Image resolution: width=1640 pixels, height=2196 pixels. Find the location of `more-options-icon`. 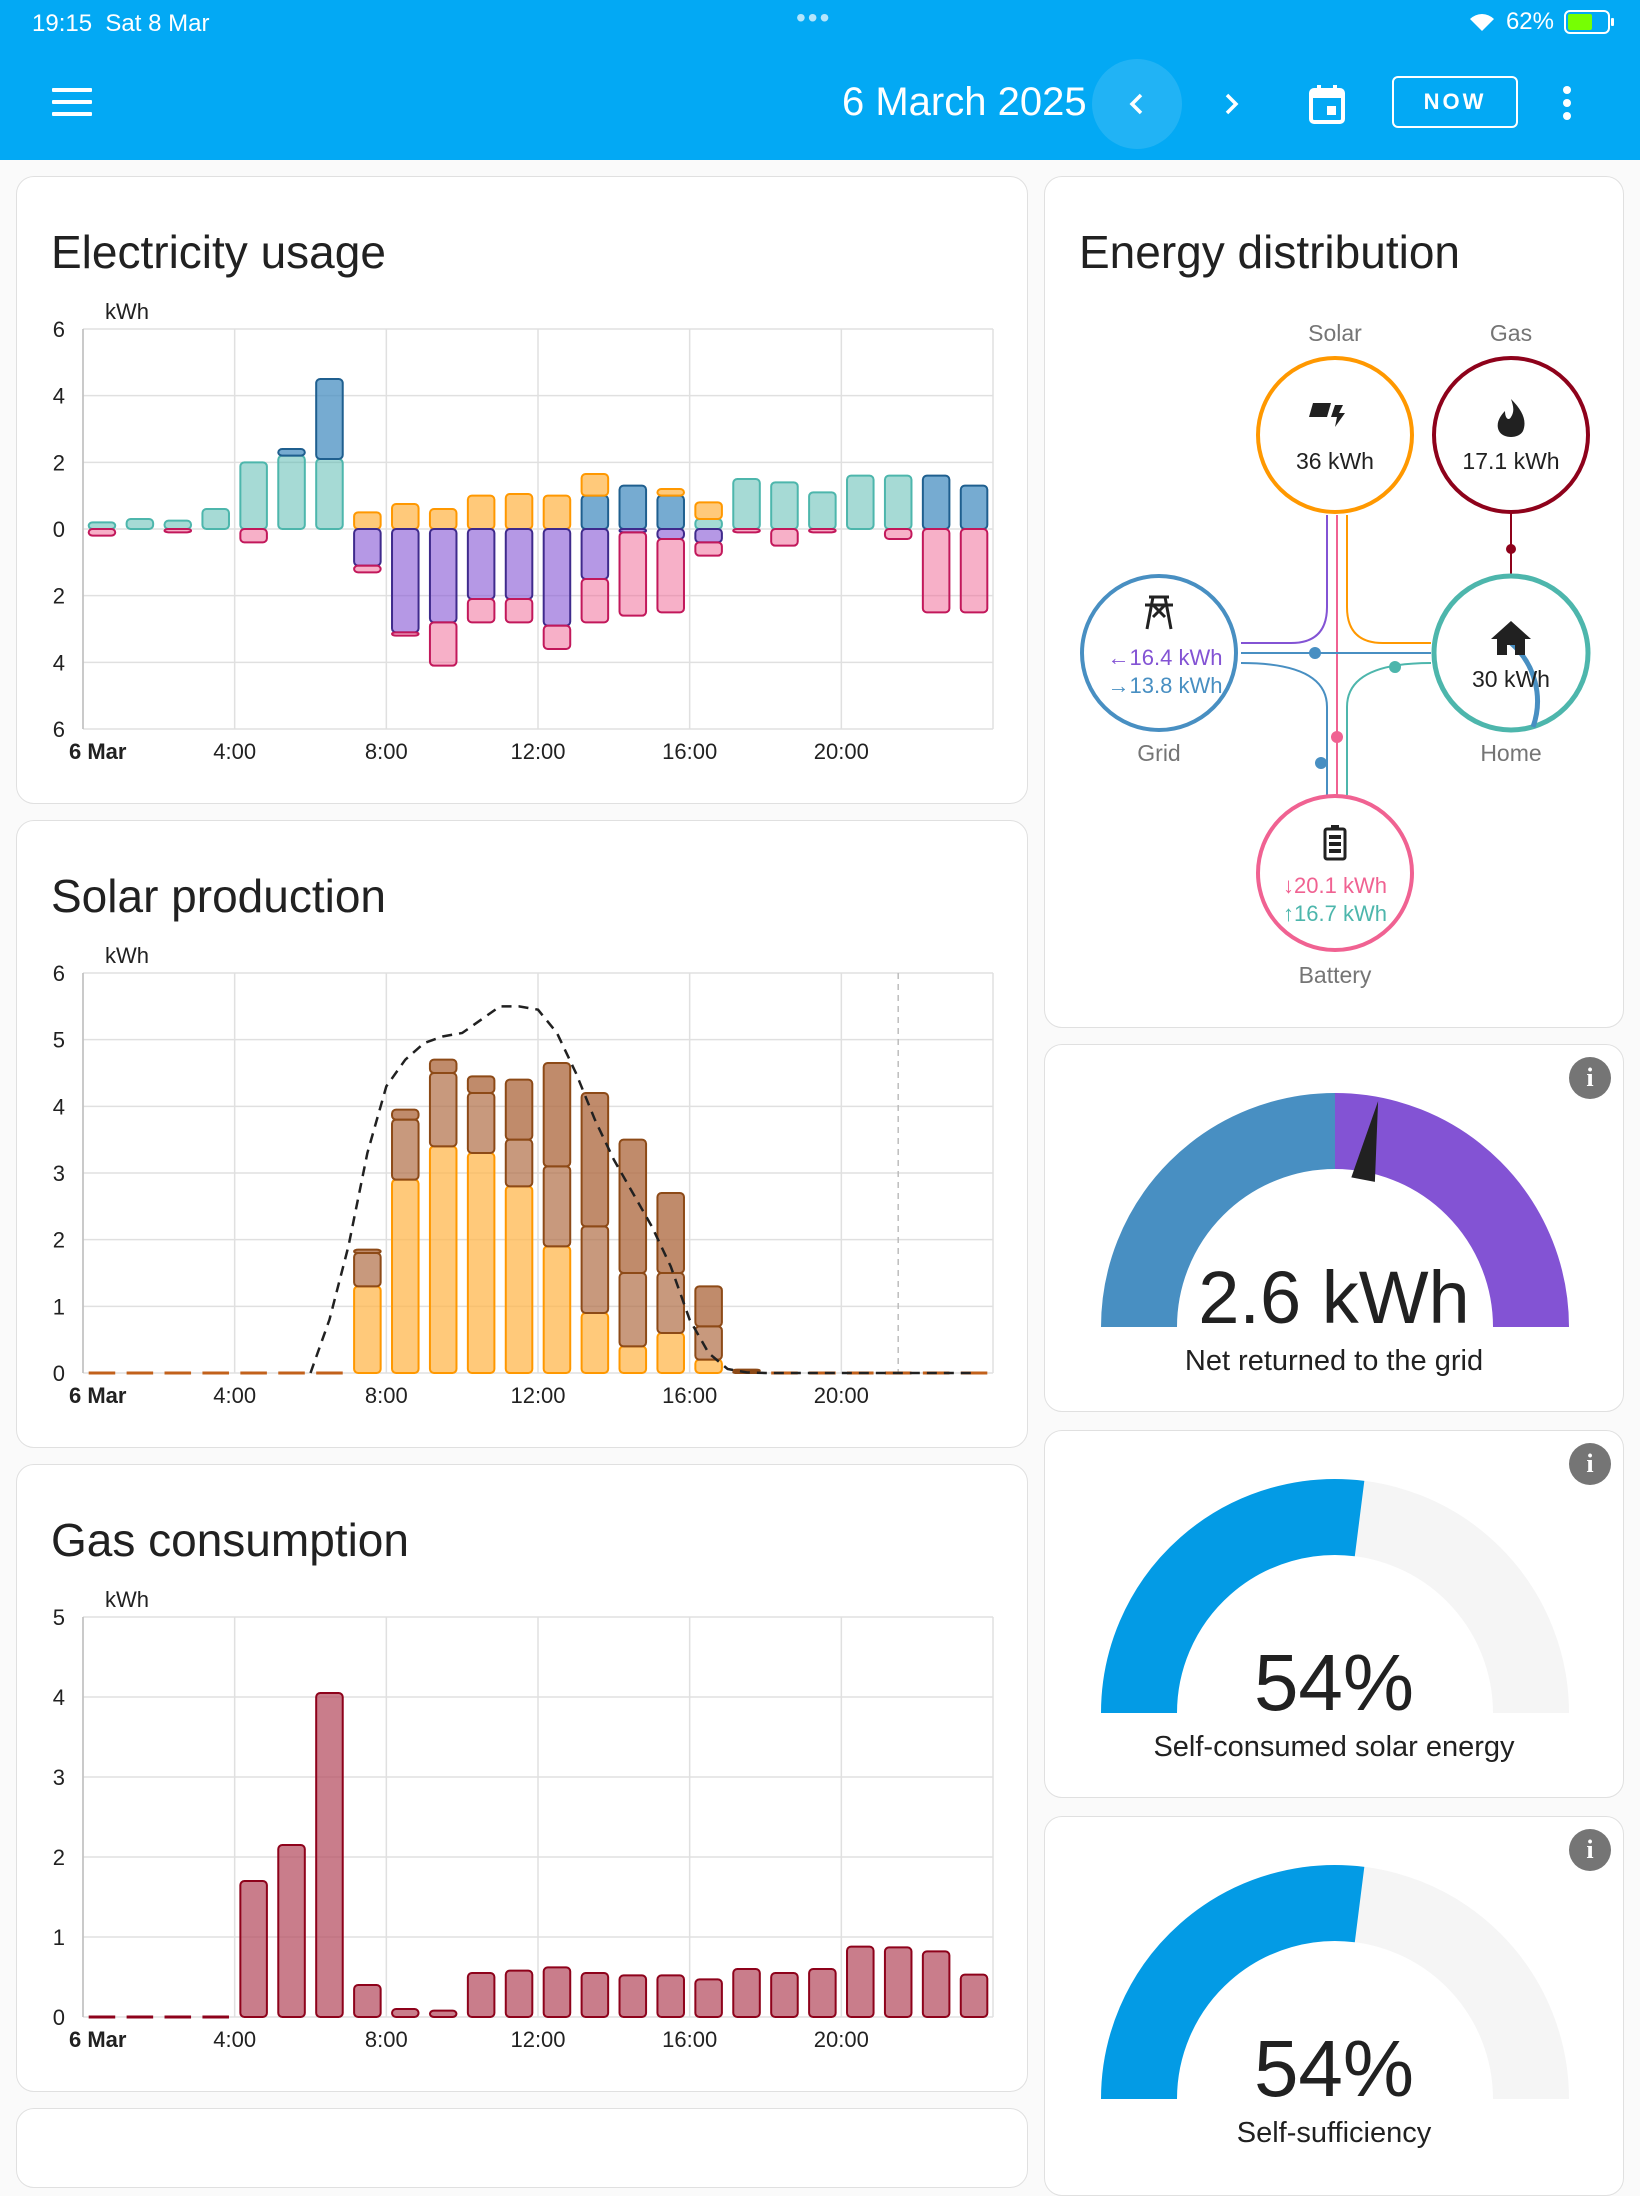

more-options-icon is located at coordinates (1567, 106).